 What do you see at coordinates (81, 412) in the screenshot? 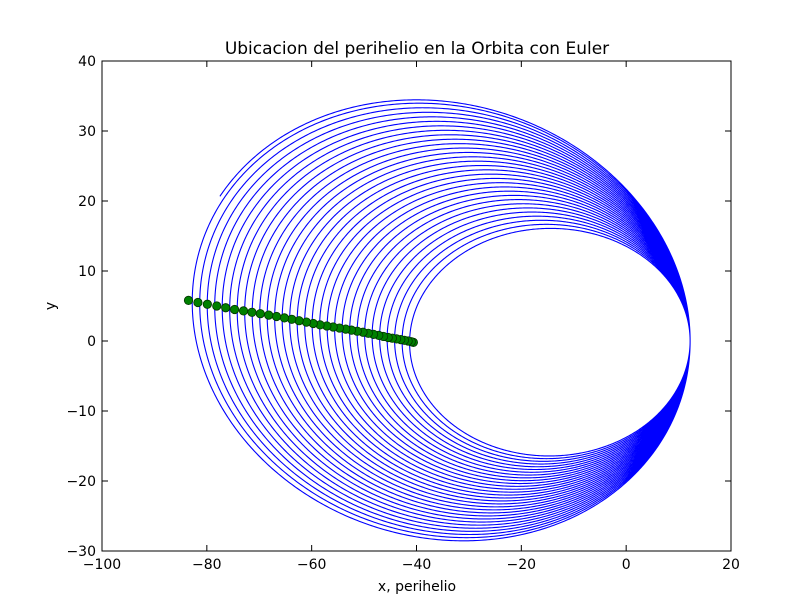
I see `y-tick-label: −10` at bounding box center [81, 412].